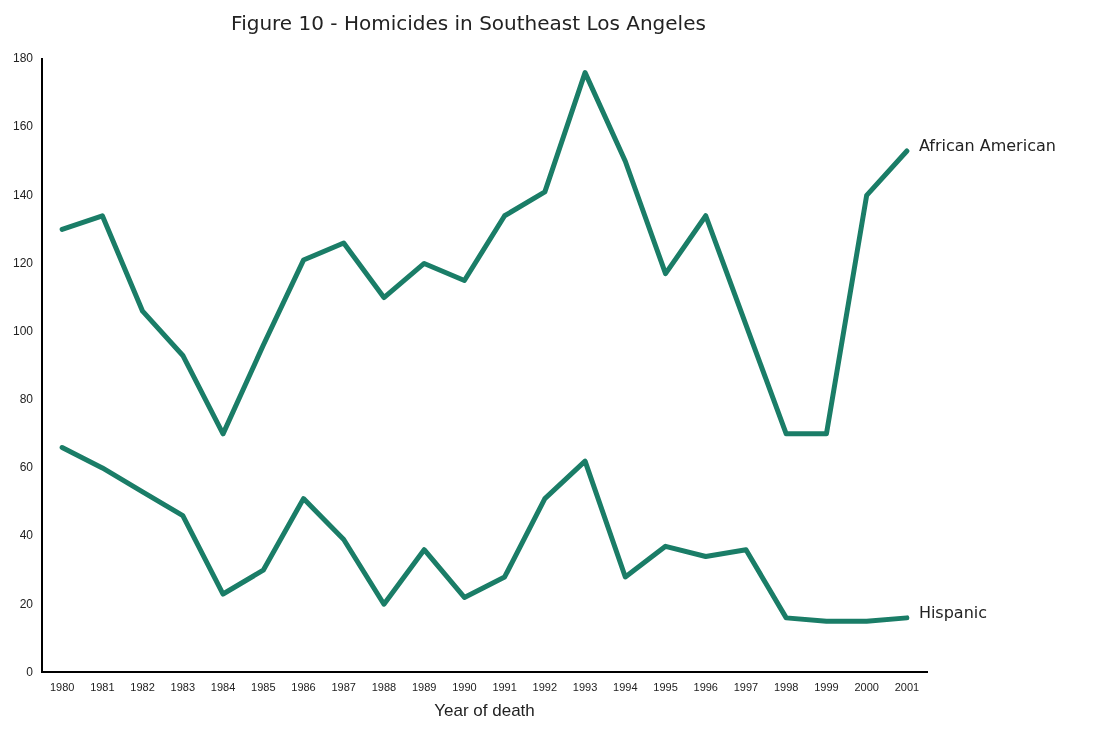 The image size is (1102, 736). Describe the element at coordinates (545, 687) in the screenshot. I see `x-tick-label: 1992` at that location.